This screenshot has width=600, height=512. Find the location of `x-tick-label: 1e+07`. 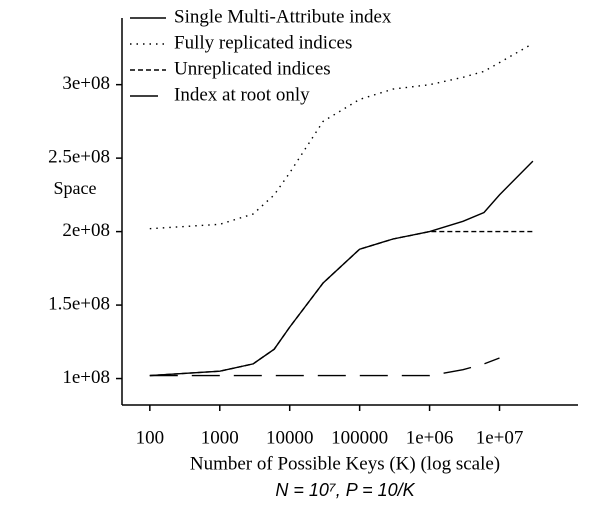

x-tick-label: 1e+07 is located at coordinates (500, 437).